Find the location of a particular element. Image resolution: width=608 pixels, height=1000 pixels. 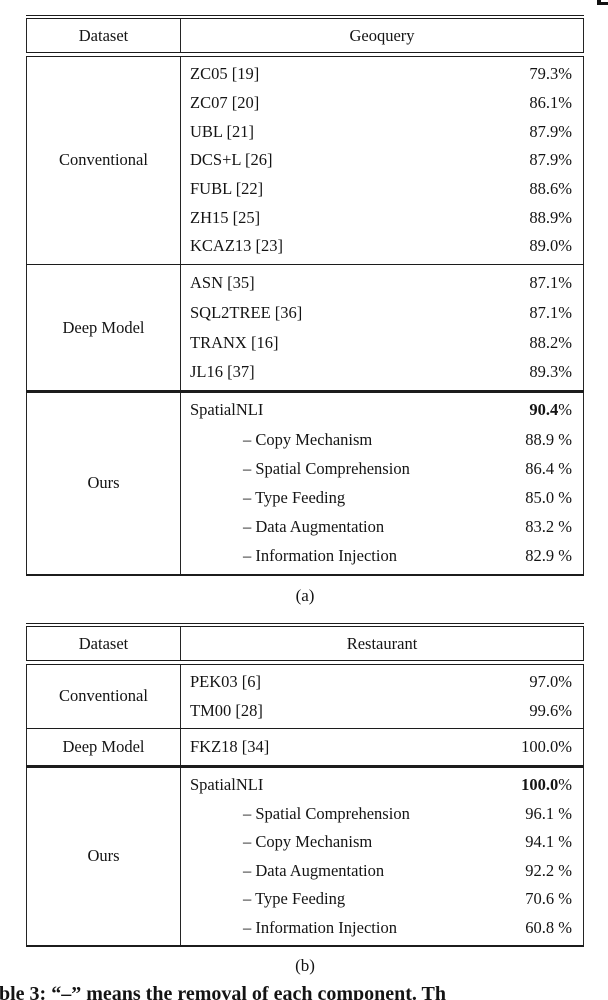

section-deep-model: Deep Model FKZ18 [34] 100.0% is located at coordinates (305, 747).